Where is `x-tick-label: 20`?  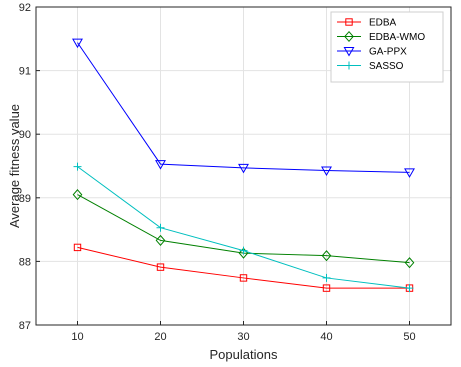
x-tick-label: 20 is located at coordinates (160, 337).